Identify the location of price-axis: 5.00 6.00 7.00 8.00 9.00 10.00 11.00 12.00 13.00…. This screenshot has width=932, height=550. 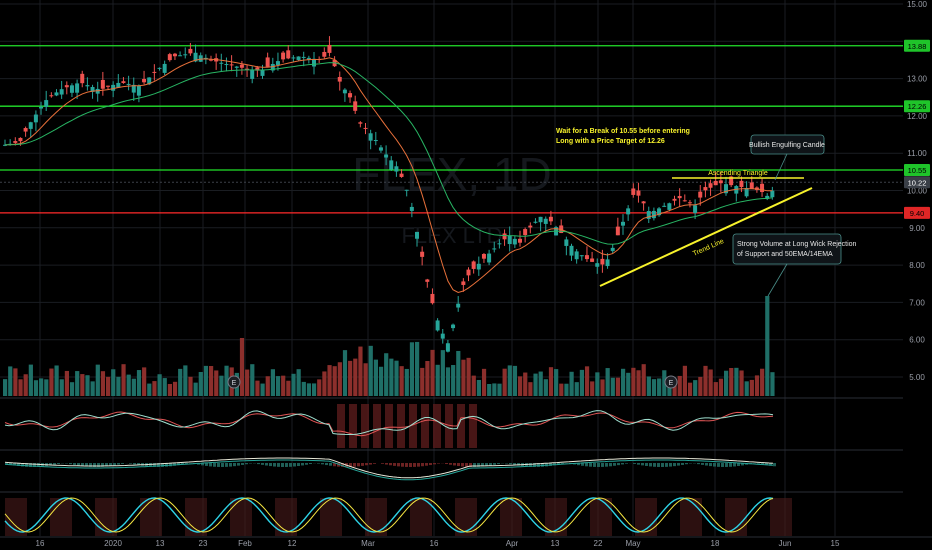
(917, 275).